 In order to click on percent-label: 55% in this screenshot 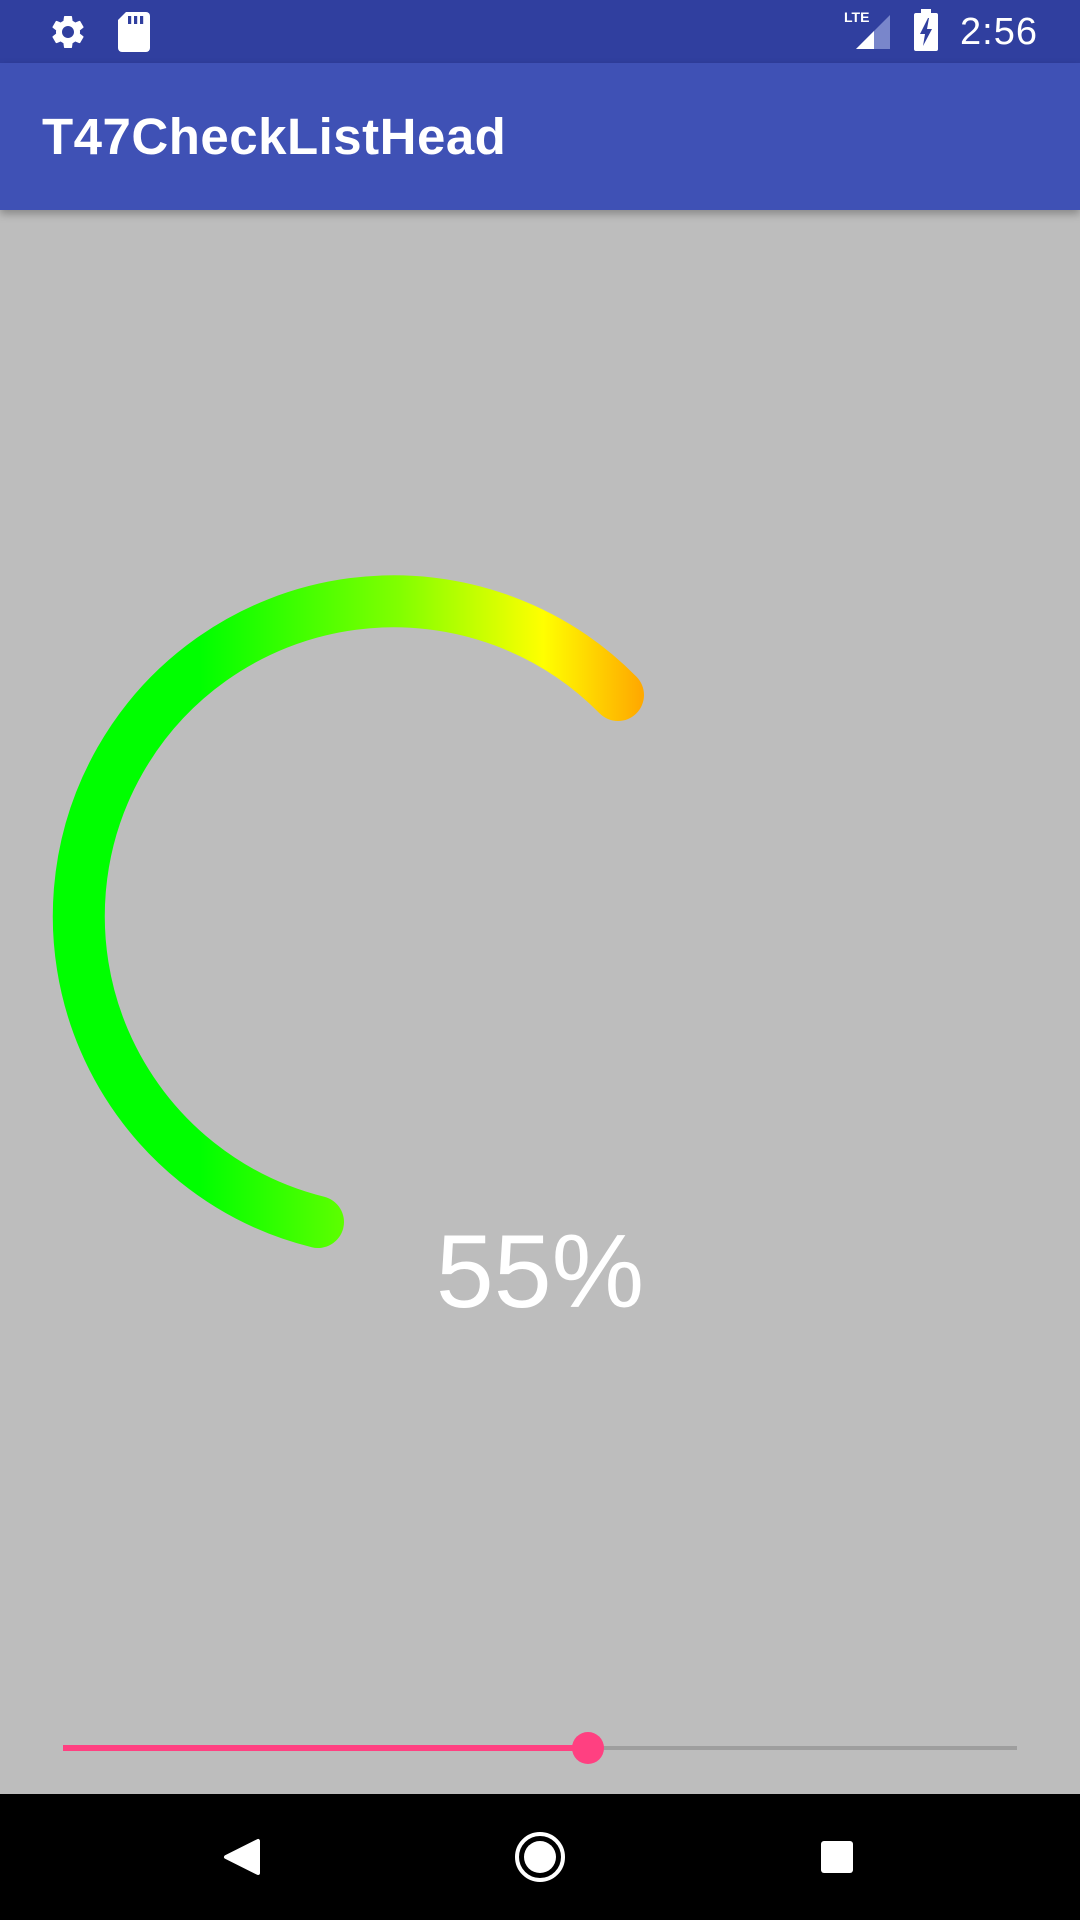, I will do `click(540, 1272)`.